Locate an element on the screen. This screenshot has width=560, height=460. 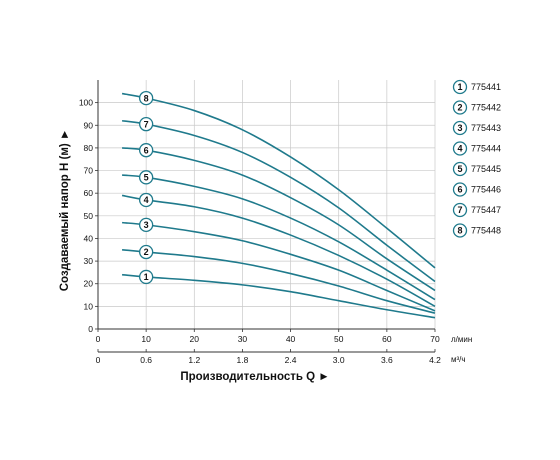
y-tick-label: 10 is located at coordinates (89, 306).